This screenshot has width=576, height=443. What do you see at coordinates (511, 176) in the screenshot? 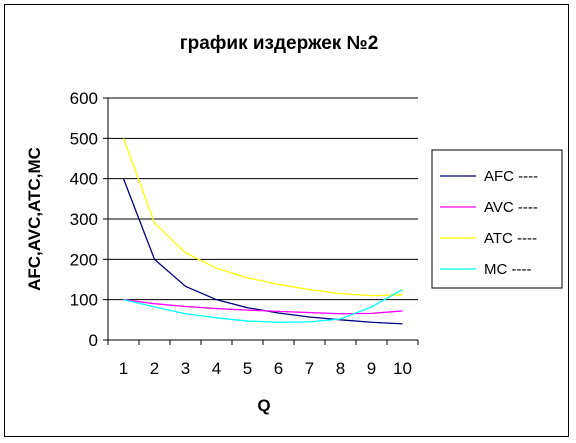
I see `legend-label-afc: AFC ----` at bounding box center [511, 176].